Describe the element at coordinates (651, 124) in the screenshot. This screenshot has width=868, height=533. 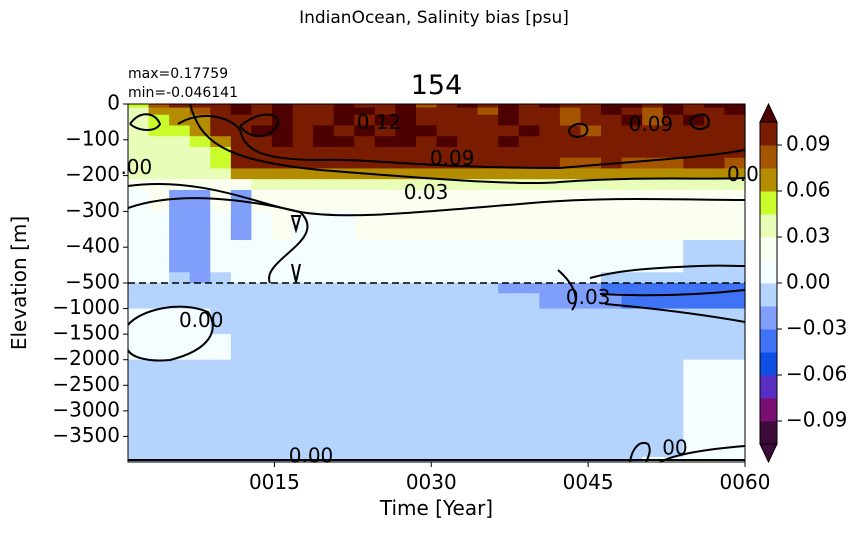
I see `contour-label: 0.09` at that location.